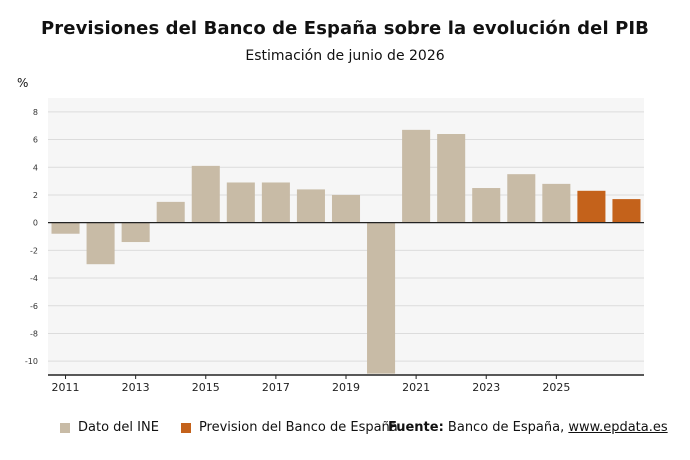  I want to click on source-link: www.epdata.es, so click(618, 427).